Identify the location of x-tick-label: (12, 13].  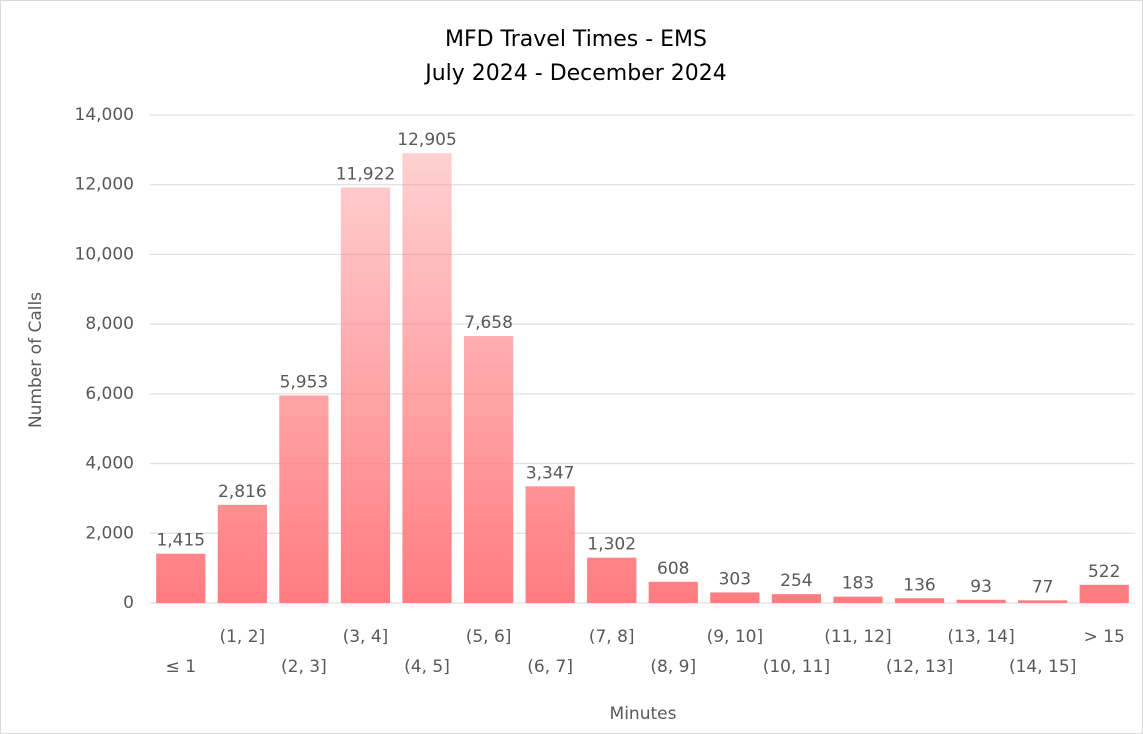
(919, 667).